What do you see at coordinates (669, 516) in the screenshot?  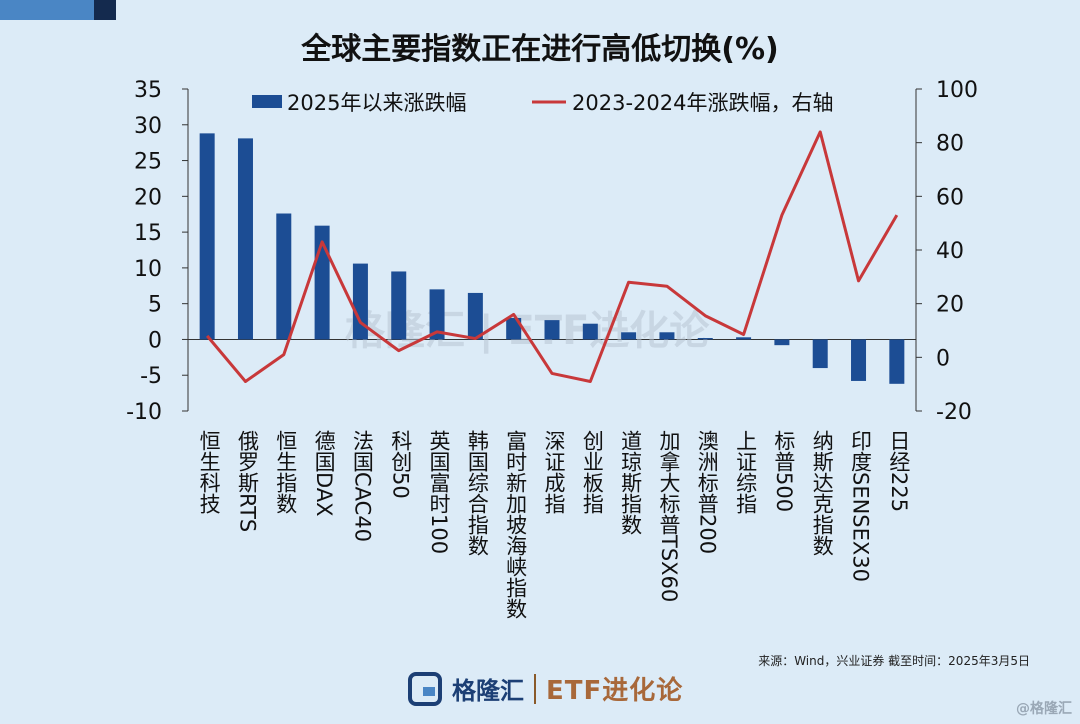 I see `x-tick-label: 加拿大标普TSX60` at bounding box center [669, 516].